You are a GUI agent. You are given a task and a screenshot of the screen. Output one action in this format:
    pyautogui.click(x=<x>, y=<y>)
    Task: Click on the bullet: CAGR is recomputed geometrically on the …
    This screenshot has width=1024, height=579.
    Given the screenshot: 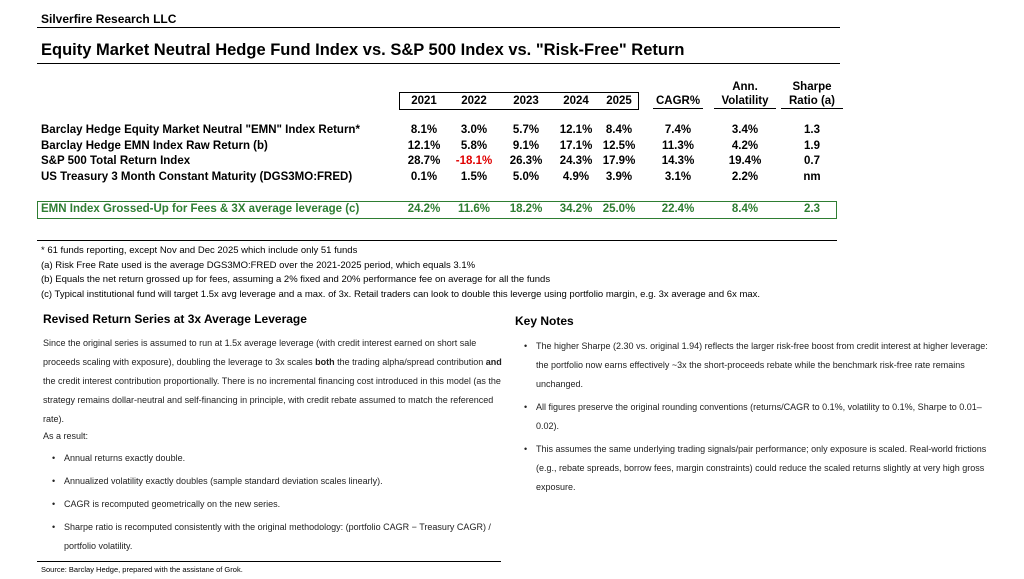 What is the action you would take?
    pyautogui.click(x=285, y=504)
    